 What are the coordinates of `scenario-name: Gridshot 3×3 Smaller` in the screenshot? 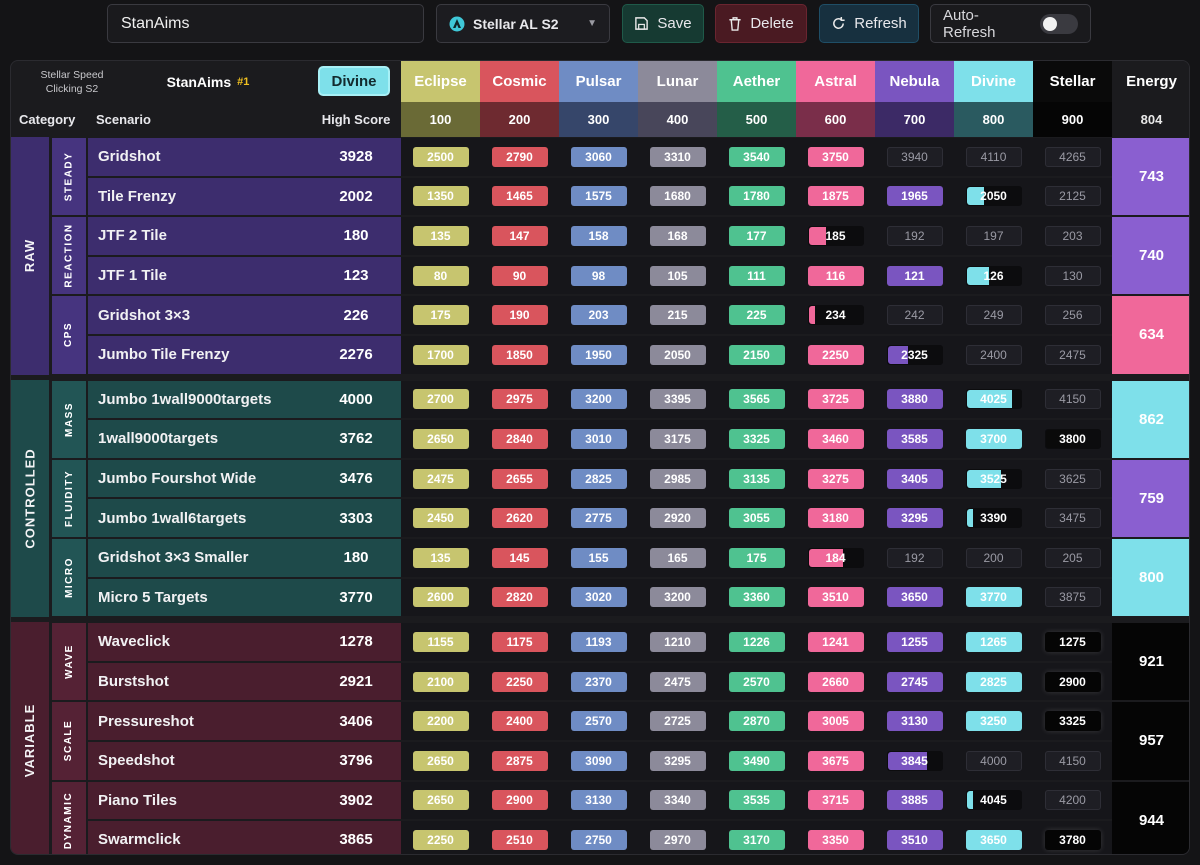 It's located at (173, 558).